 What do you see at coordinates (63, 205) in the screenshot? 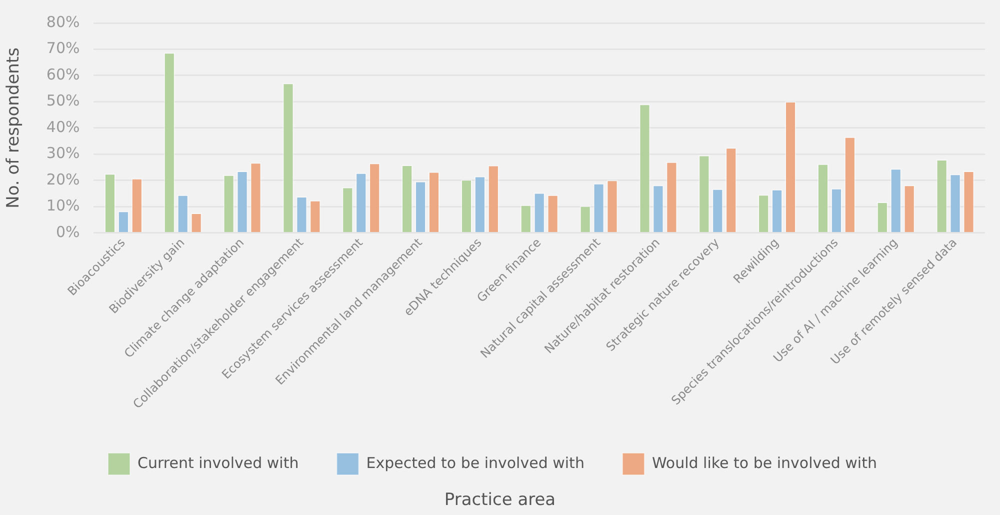
I see `y-tick-label: 10%` at bounding box center [63, 205].